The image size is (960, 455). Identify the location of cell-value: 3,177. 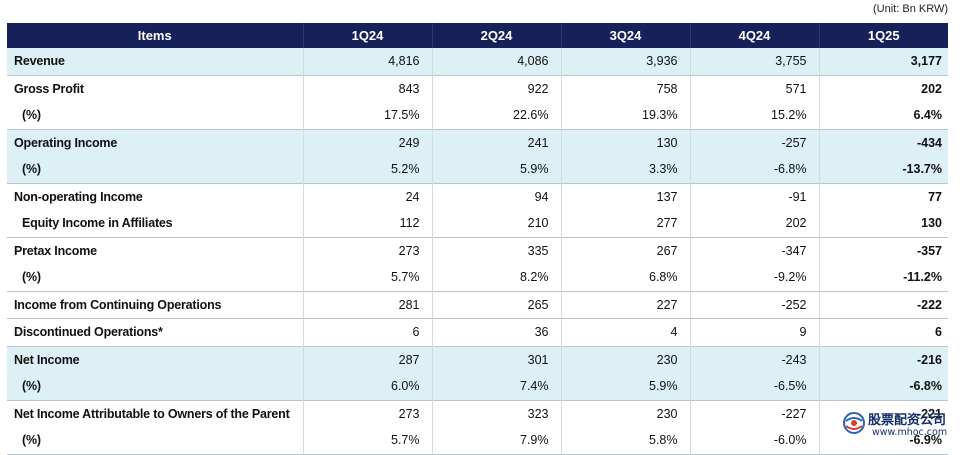
(883, 61).